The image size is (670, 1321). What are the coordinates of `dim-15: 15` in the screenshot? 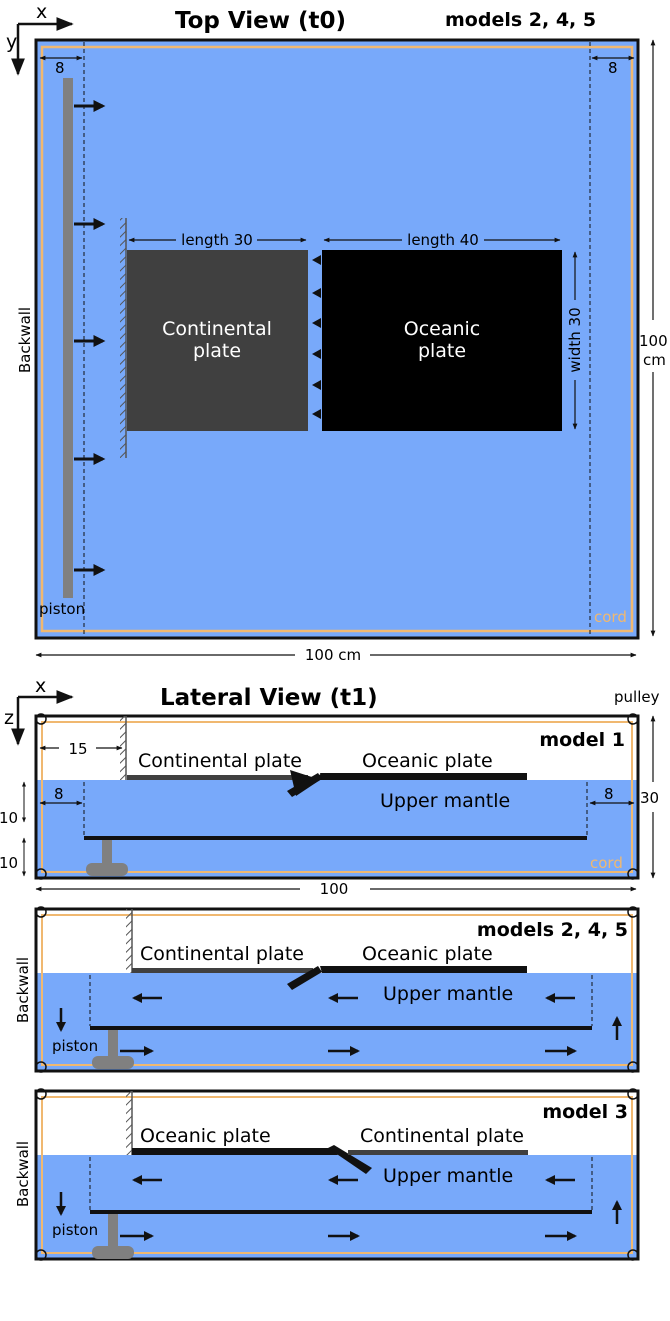 It's located at (77, 749).